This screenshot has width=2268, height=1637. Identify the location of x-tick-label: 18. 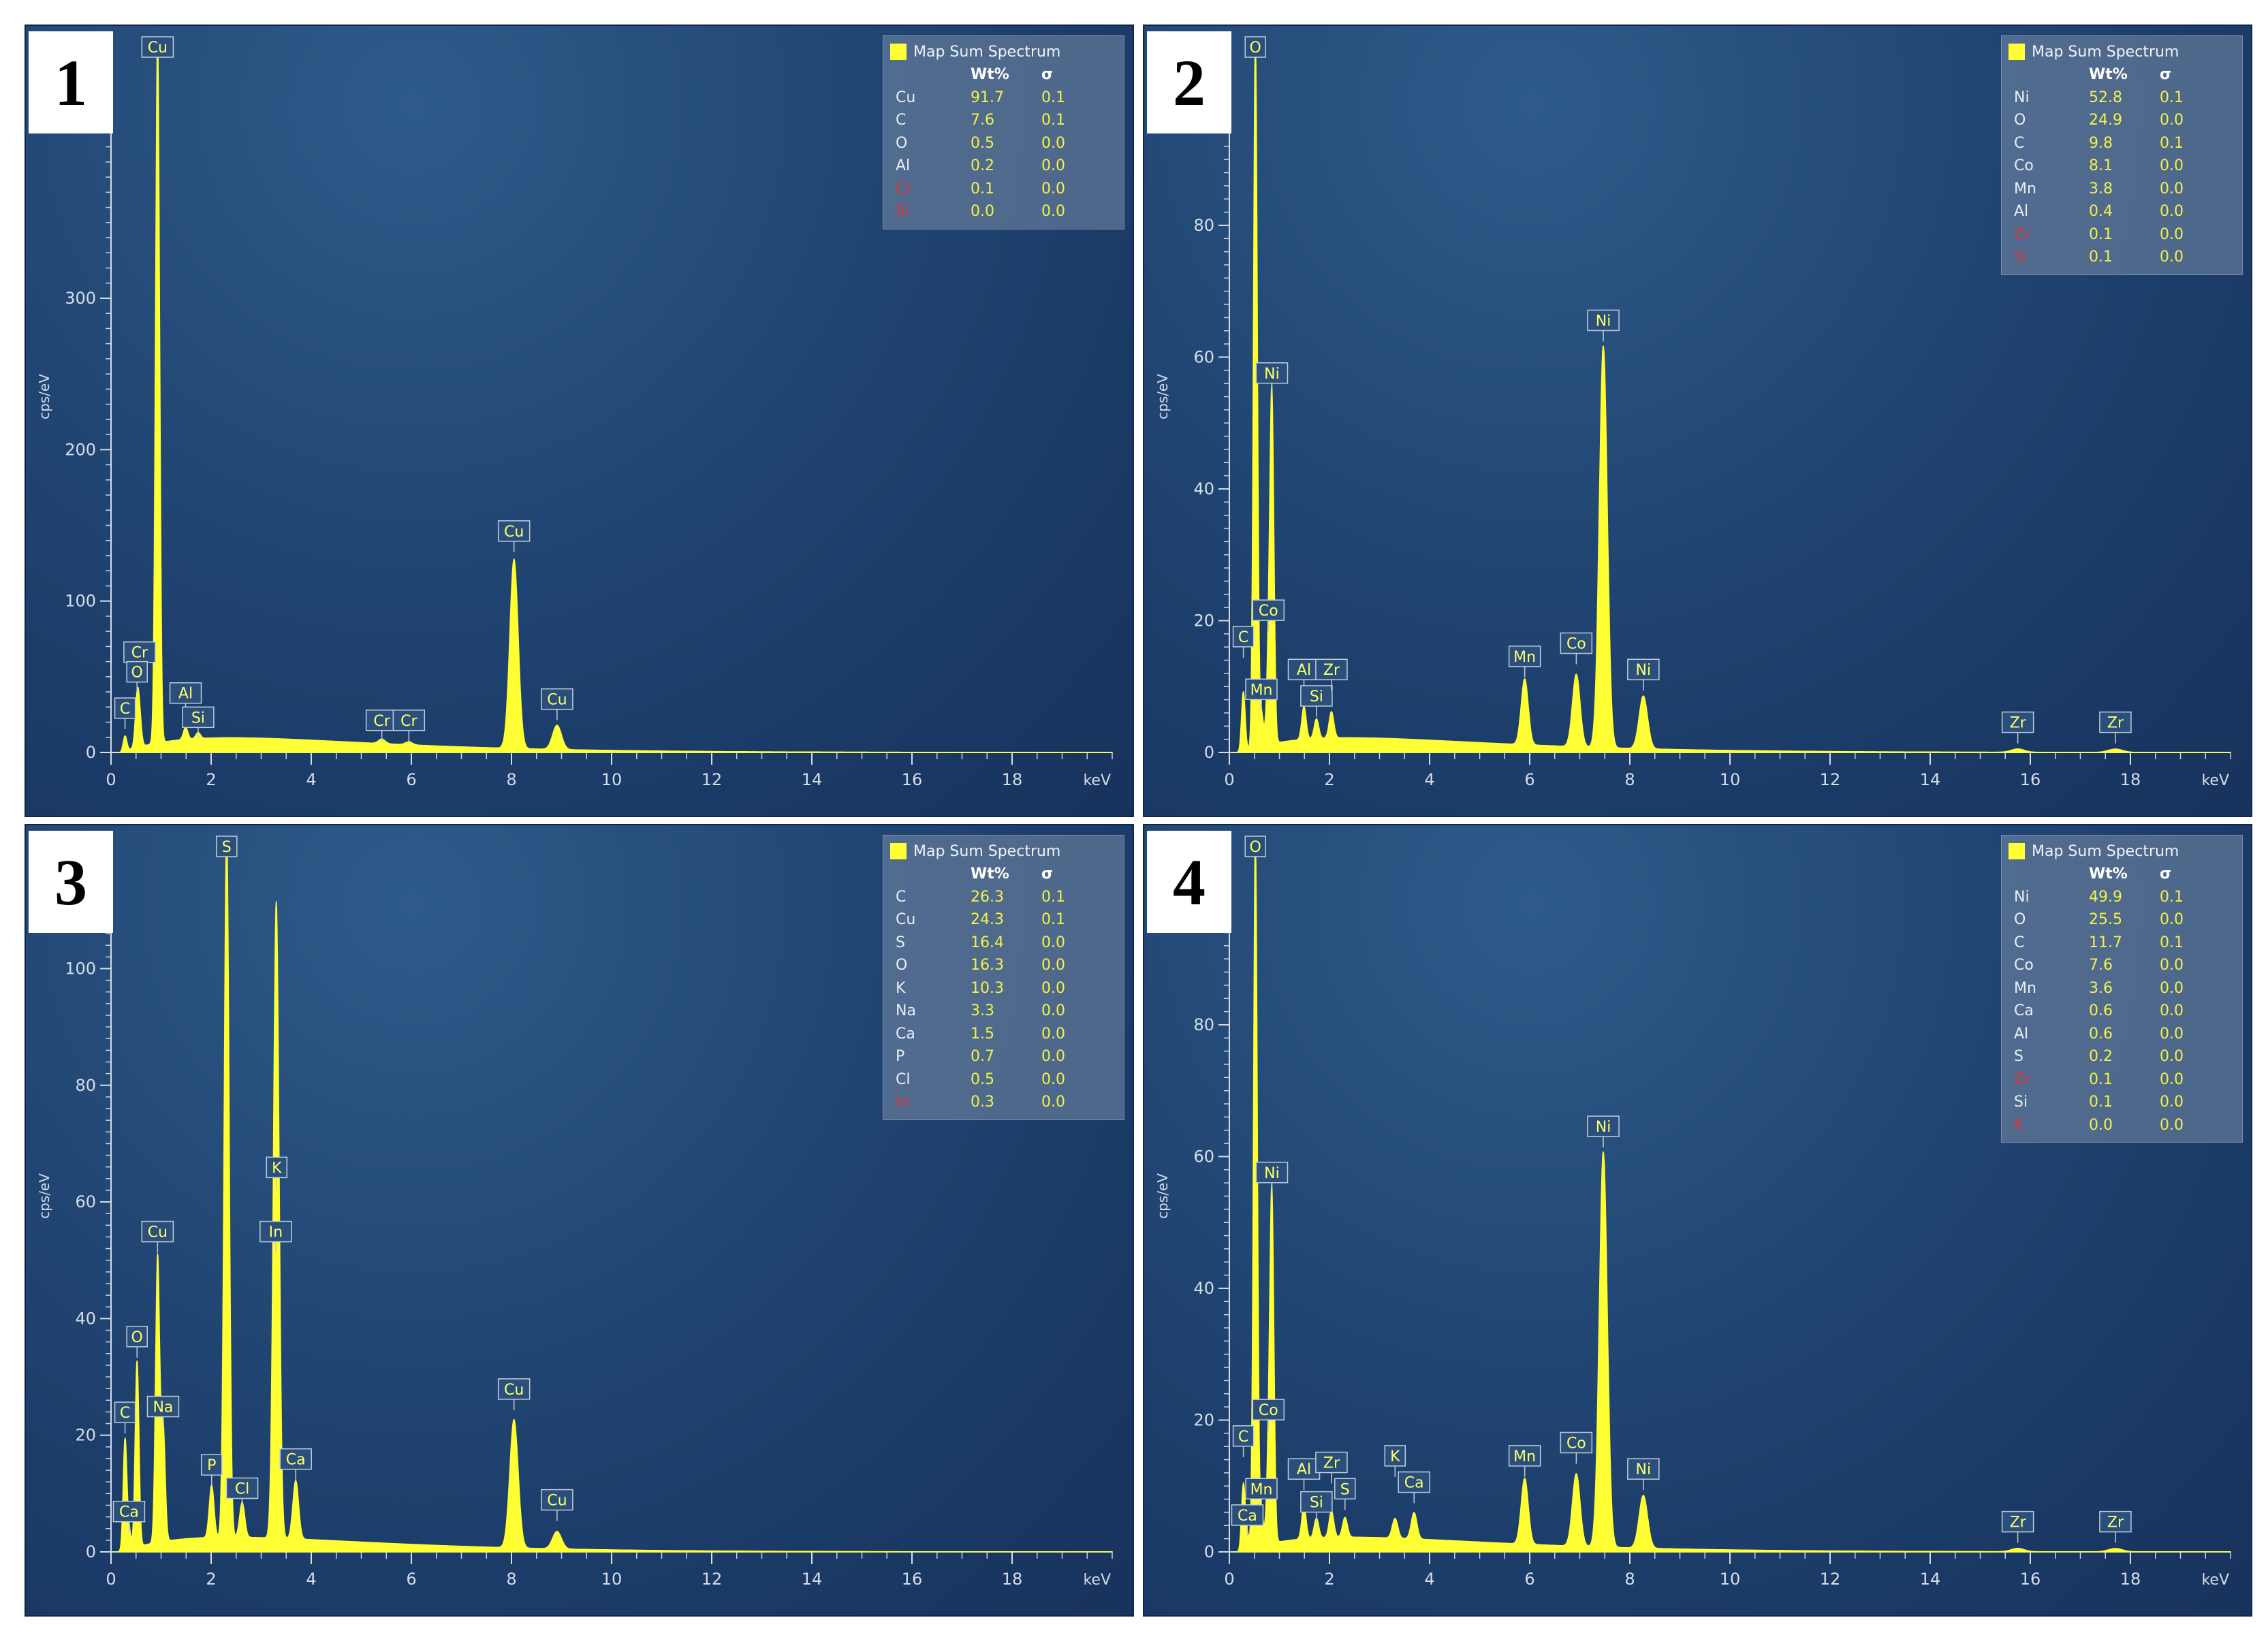
(1012, 779).